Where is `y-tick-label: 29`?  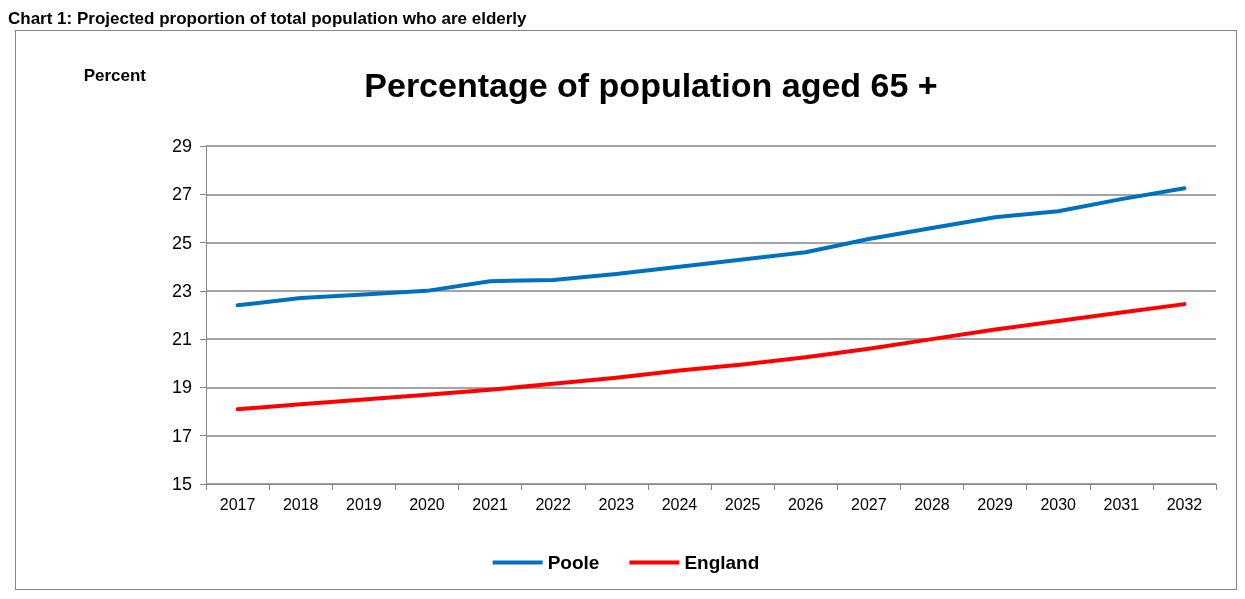
y-tick-label: 29 is located at coordinates (181, 146).